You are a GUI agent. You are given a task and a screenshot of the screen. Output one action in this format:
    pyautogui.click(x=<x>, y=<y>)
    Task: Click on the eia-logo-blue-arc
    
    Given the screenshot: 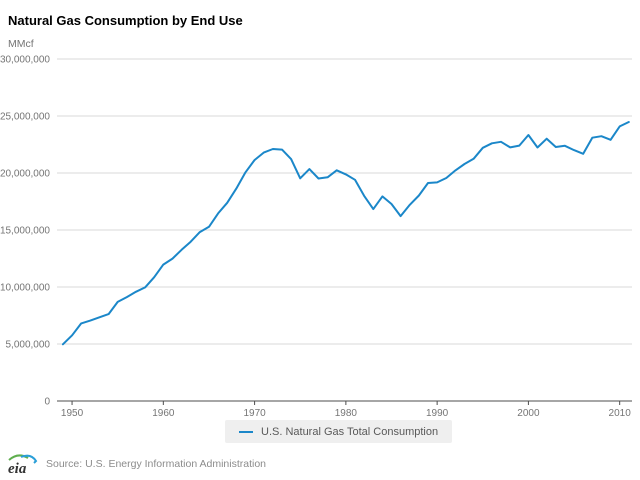 What is the action you would take?
    pyautogui.click(x=29, y=459)
    